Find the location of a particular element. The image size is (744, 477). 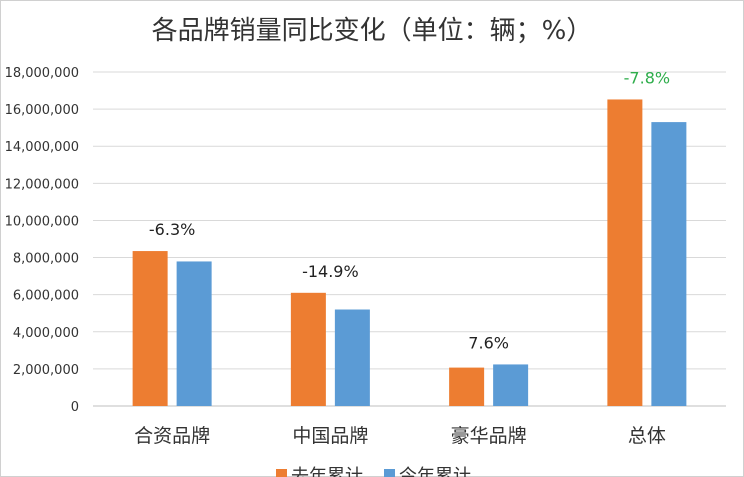

yoy-change-label: -14.9% is located at coordinates (330, 271).